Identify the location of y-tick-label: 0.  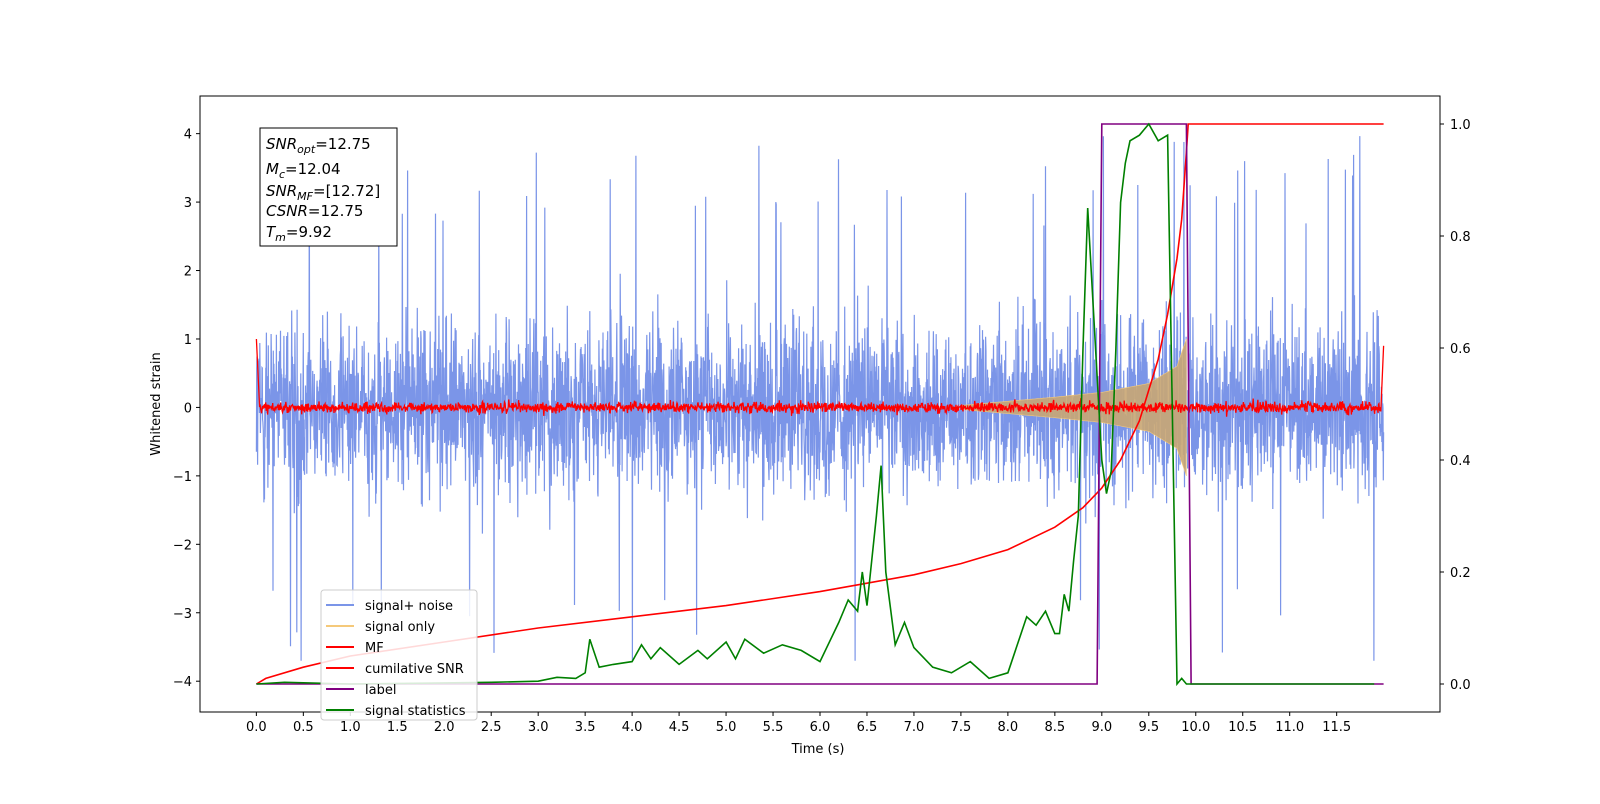
(188, 408).